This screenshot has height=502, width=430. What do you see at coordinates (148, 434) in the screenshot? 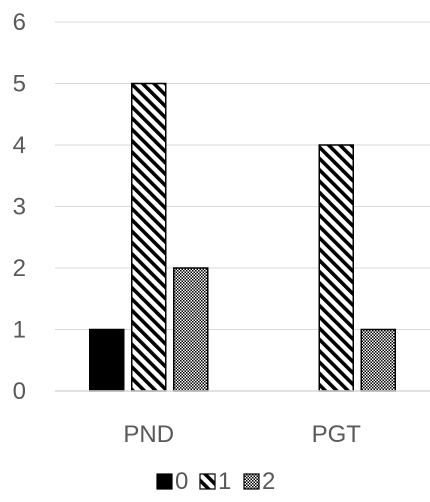
I see `x-tick-label: PND` at bounding box center [148, 434].